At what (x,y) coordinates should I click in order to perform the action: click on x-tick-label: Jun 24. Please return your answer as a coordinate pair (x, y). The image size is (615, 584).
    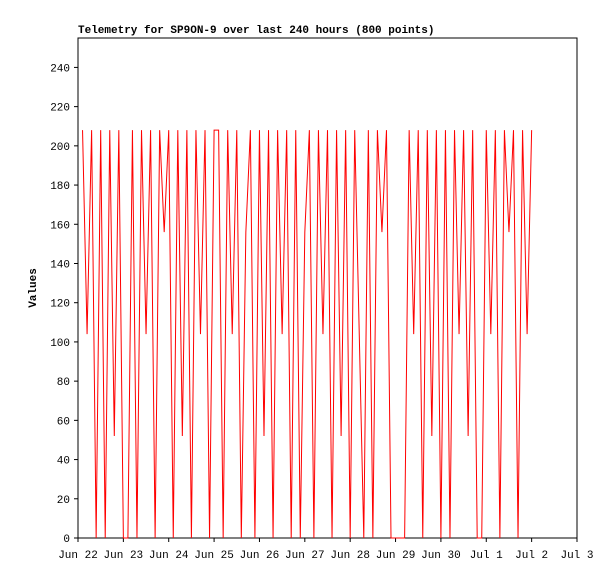
    Looking at the image, I should click on (169, 556).